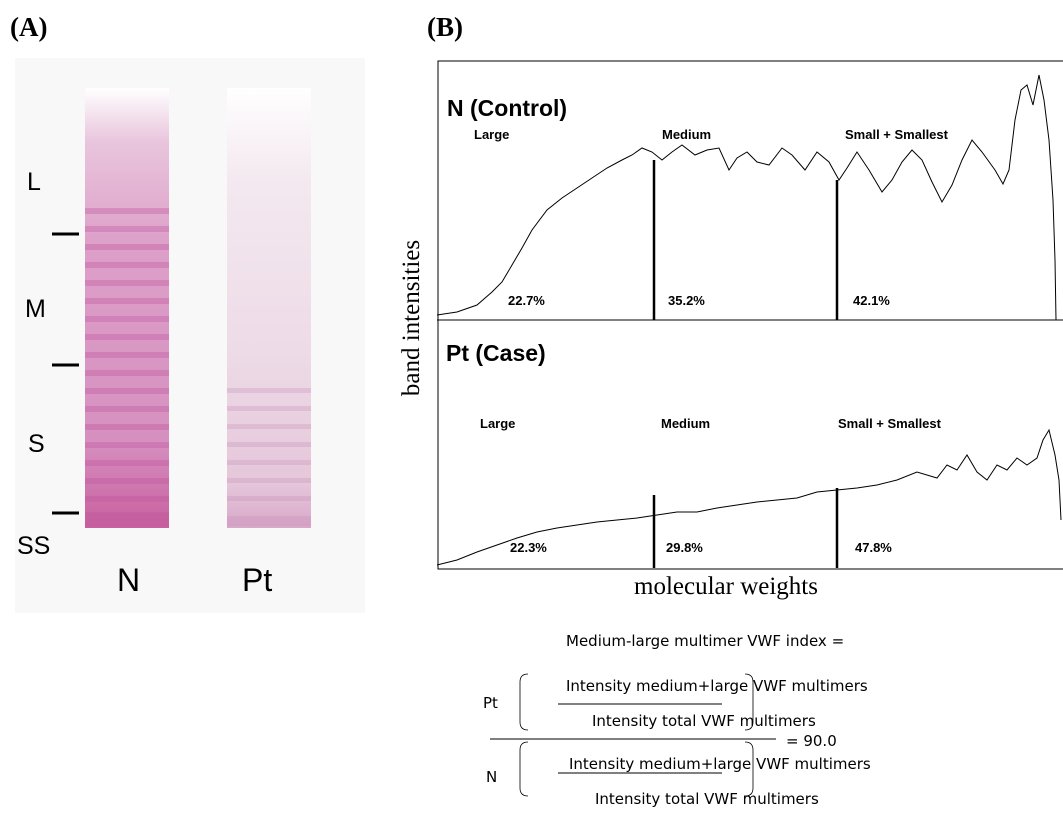  What do you see at coordinates (873, 547) in the screenshot?
I see `case-pct-small: 47.8%` at bounding box center [873, 547].